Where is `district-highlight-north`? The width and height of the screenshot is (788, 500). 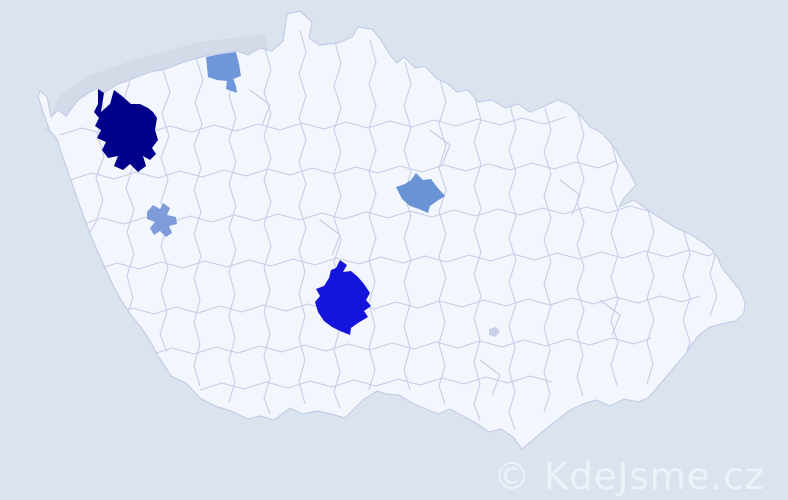
district-highlight-north is located at coordinates (223, 72).